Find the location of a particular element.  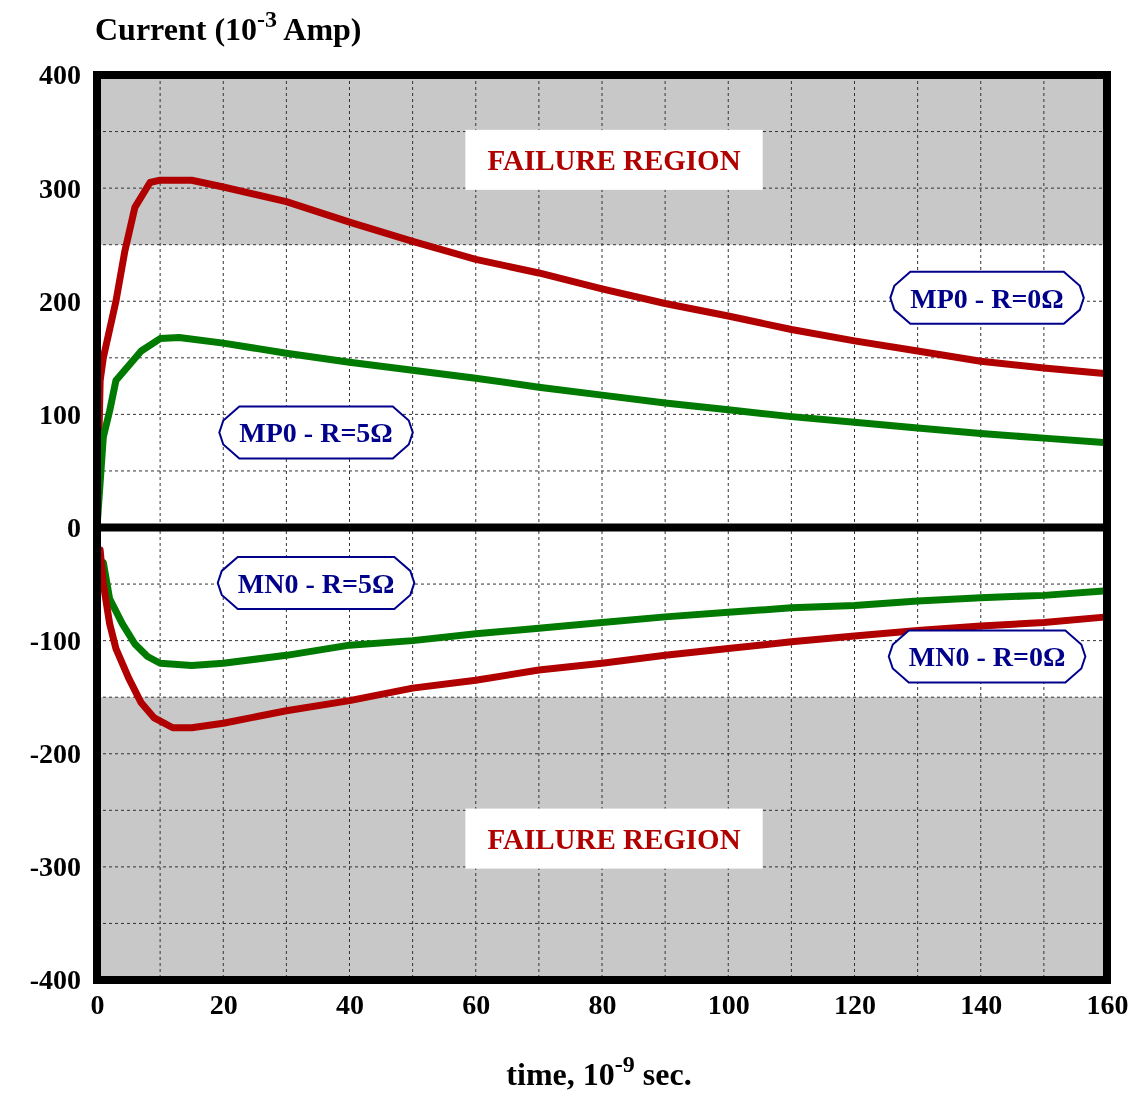

x-tick-label: 40 is located at coordinates (350, 1004).